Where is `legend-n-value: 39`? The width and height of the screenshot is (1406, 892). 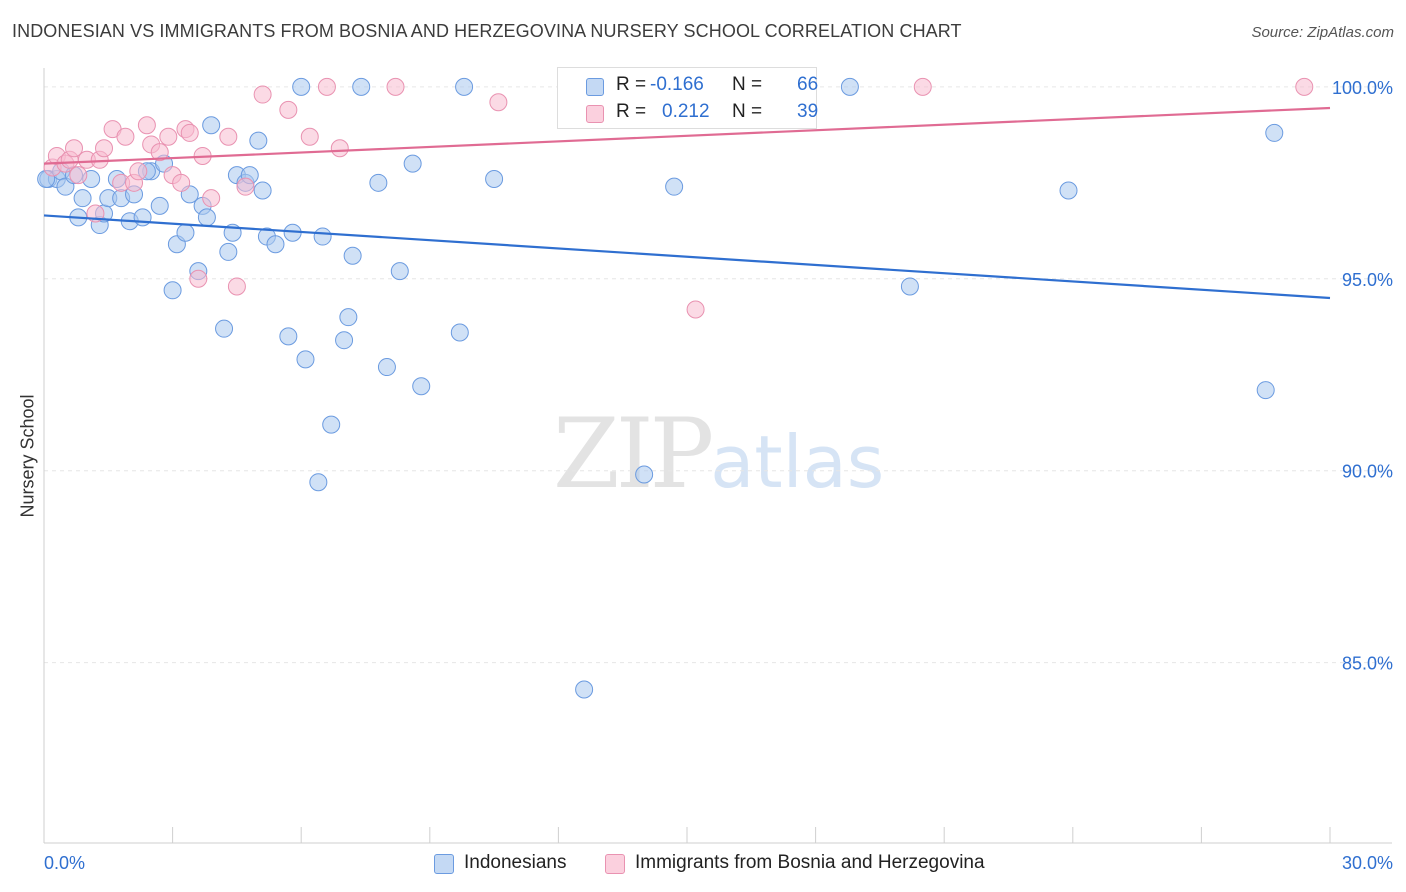
legend-n-value: 39 is located at coordinates (808, 111).